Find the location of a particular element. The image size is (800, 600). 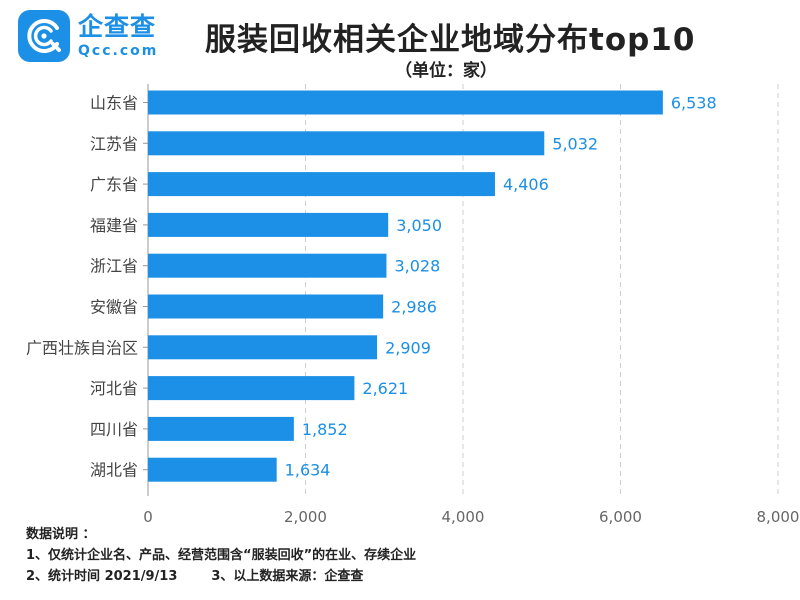

value-label: 2,986 is located at coordinates (414, 307).